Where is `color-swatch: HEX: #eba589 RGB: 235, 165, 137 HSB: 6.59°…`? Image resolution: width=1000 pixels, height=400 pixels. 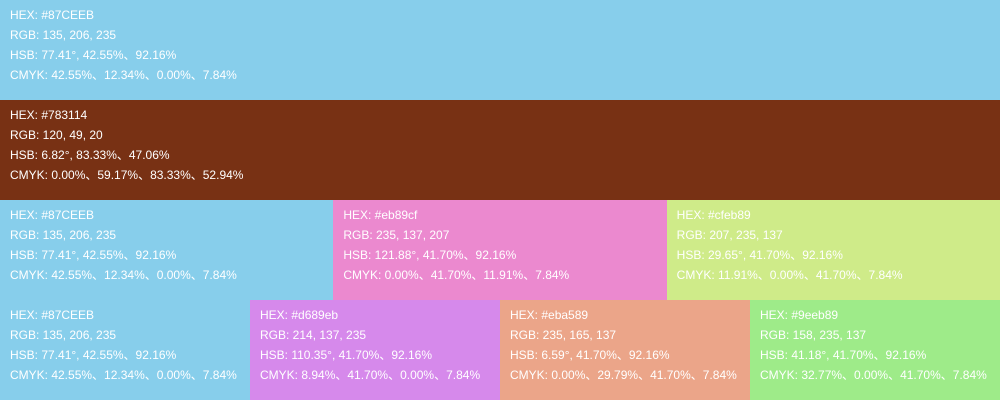
color-swatch: HEX: #eba589 RGB: 235, 165, 137 HSB: 6.59°… is located at coordinates (625, 350).